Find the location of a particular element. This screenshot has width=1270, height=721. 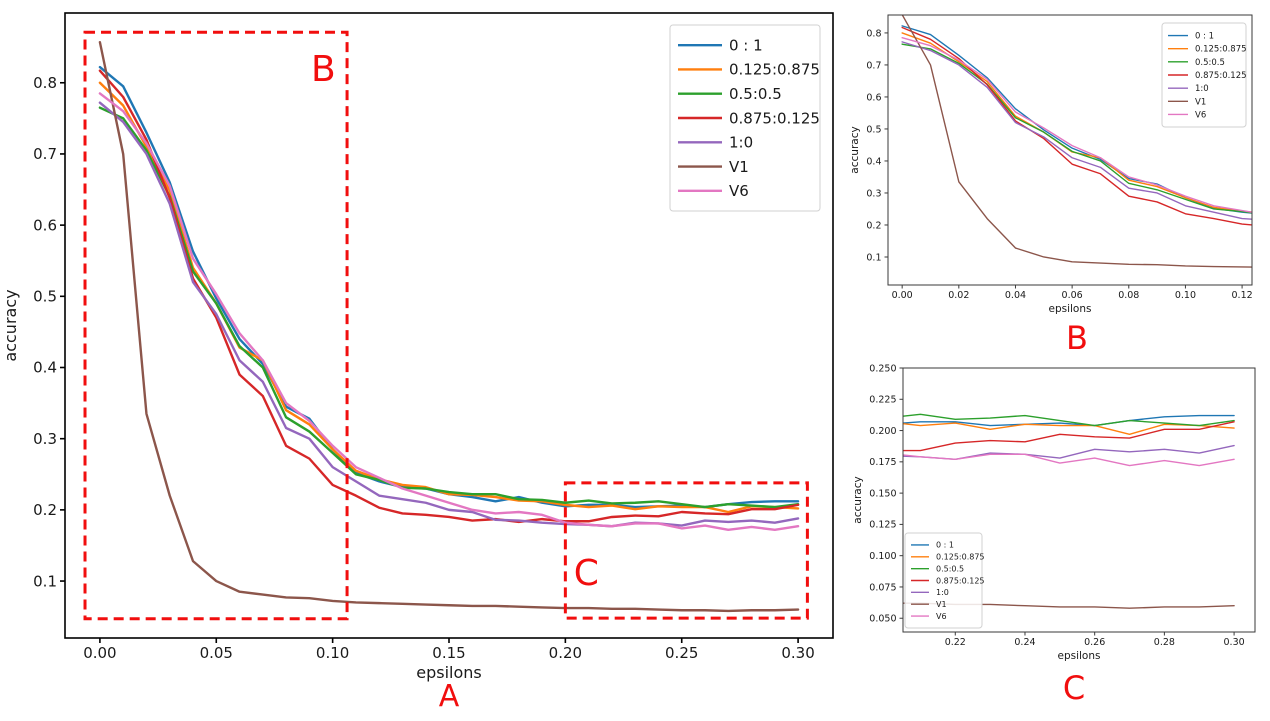

y-tick-label: 0.250 is located at coordinates (882, 368).